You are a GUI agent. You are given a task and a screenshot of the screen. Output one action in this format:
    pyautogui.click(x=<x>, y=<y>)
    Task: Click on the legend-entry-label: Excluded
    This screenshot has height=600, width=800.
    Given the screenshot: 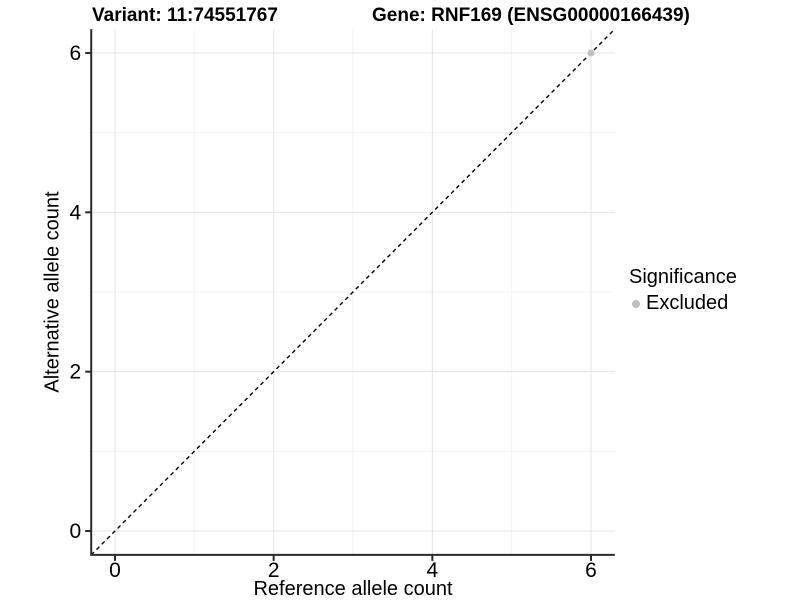 What is the action you would take?
    pyautogui.click(x=687, y=303)
    